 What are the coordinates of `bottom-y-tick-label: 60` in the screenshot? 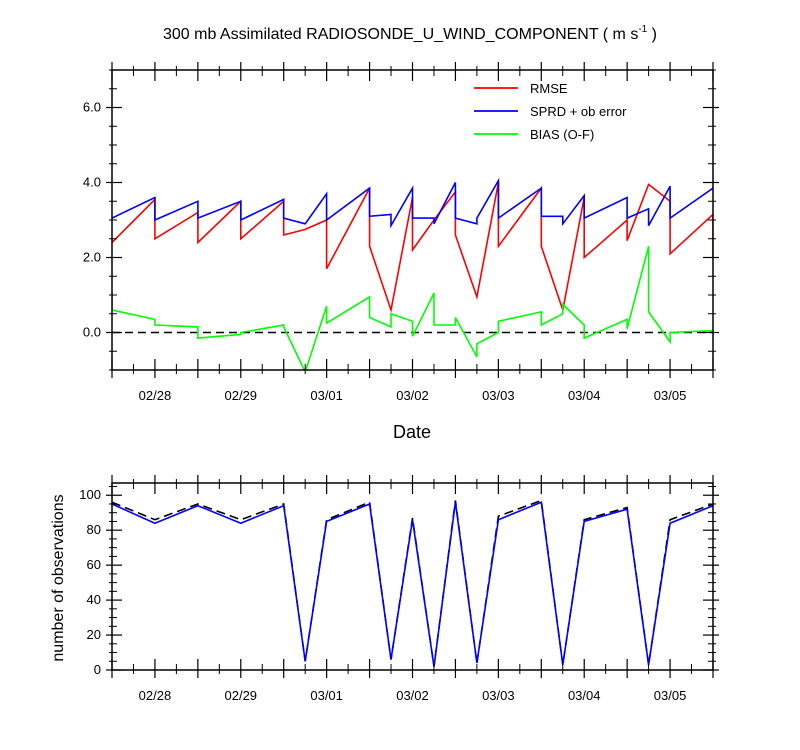 It's located at (94, 564).